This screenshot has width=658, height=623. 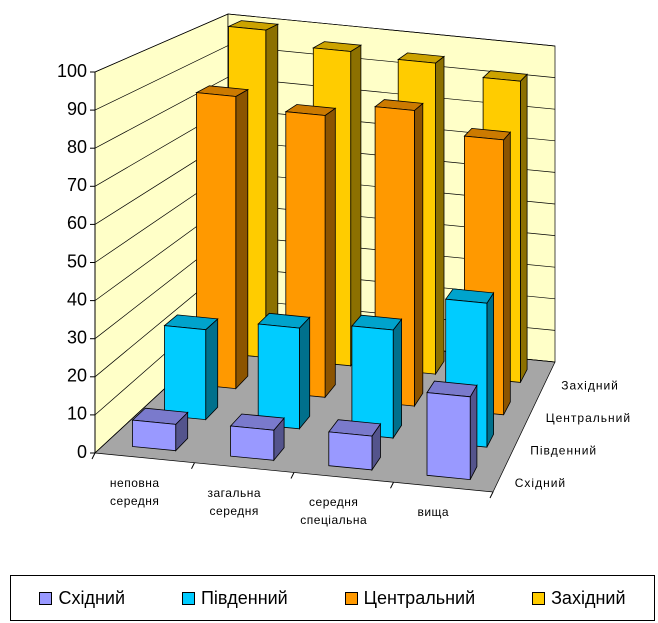 I want to click on y-tick-label: 60, so click(x=77, y=223).